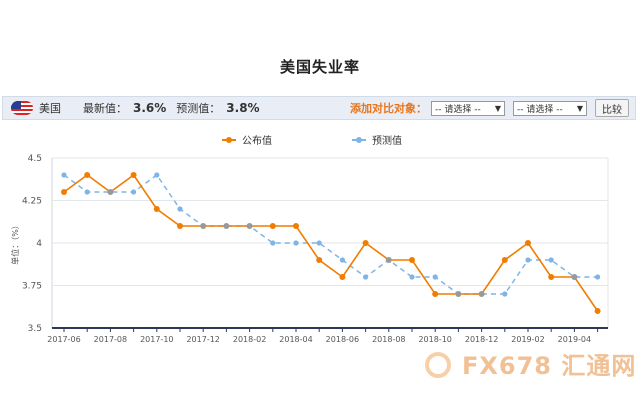  I want to click on x-tick-label: 2018-08, so click(388, 339).